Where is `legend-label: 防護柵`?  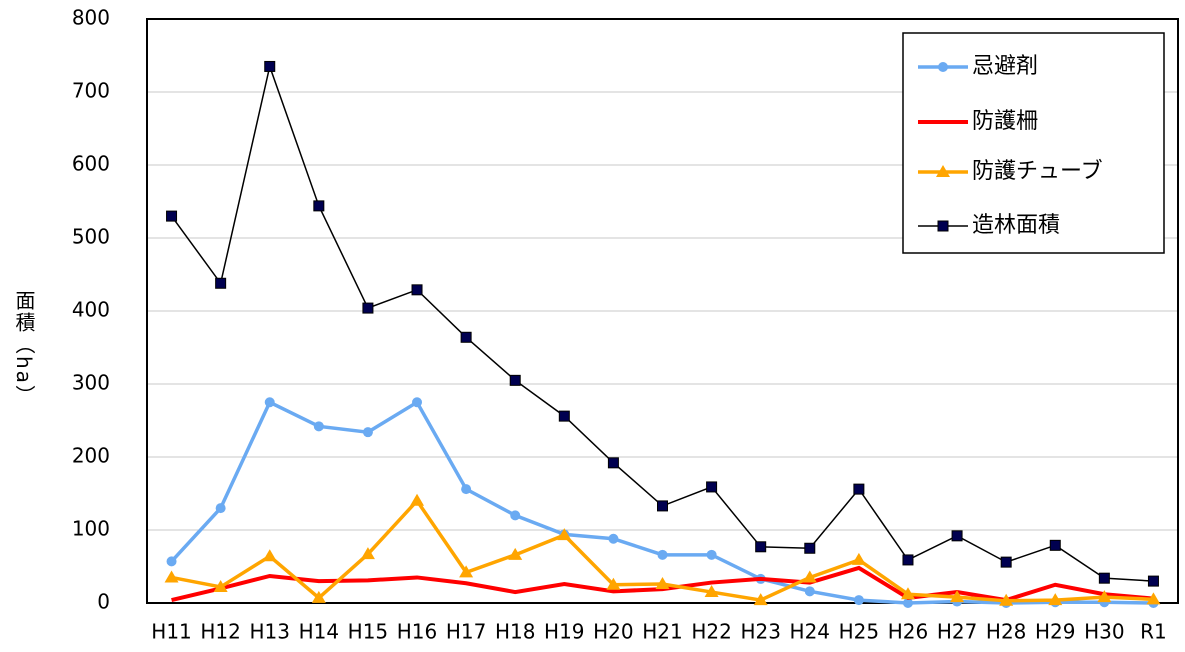
legend-label: 防護柵 is located at coordinates (1005, 121).